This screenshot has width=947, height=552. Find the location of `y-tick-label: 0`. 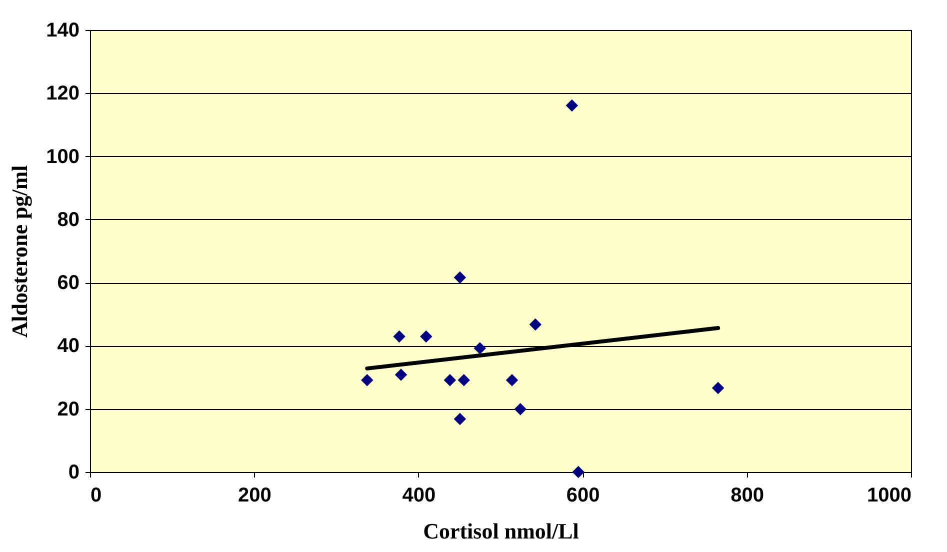

y-tick-label: 0 is located at coordinates (74, 473).